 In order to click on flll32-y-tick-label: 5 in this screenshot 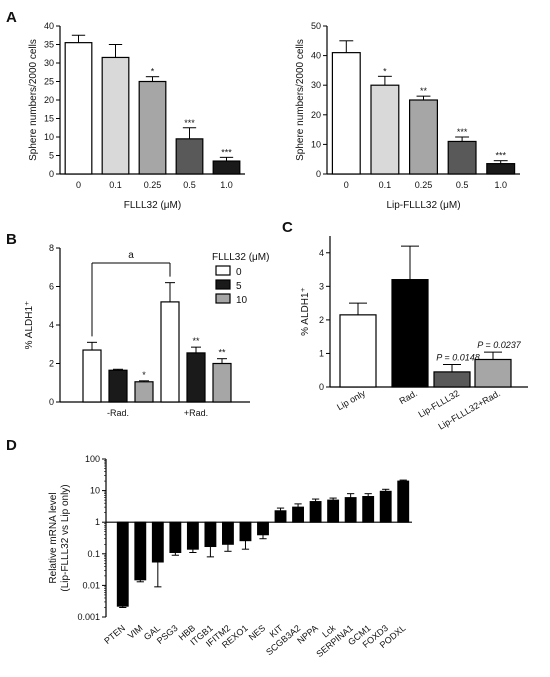, I will do `click(51, 156)`.